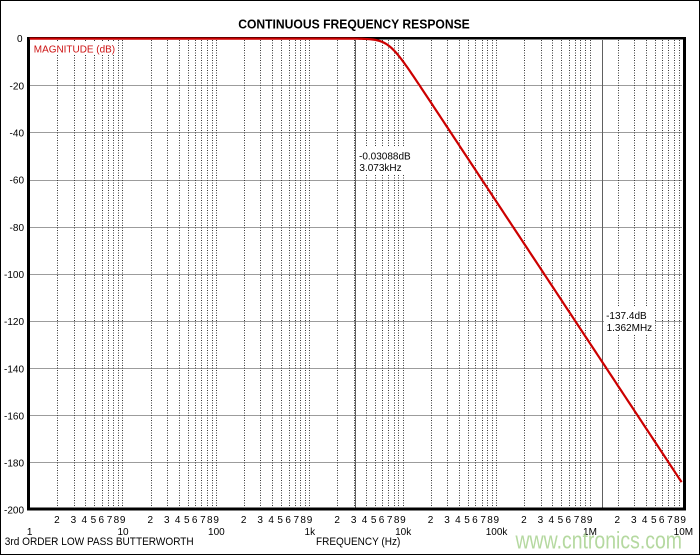 This screenshot has width=700, height=555. Describe the element at coordinates (683, 532) in the screenshot. I see `svg-text: 10M` at that location.